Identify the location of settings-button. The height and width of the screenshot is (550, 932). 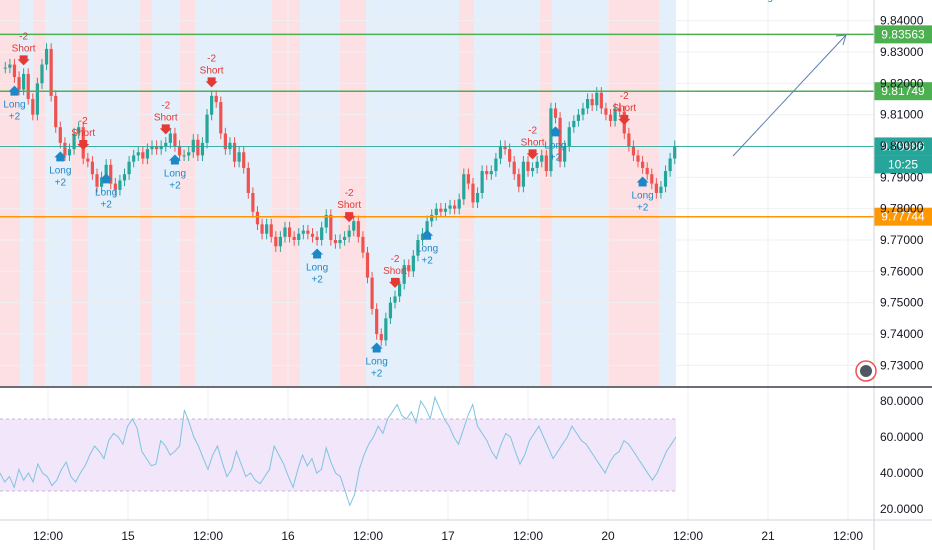
(866, 371).